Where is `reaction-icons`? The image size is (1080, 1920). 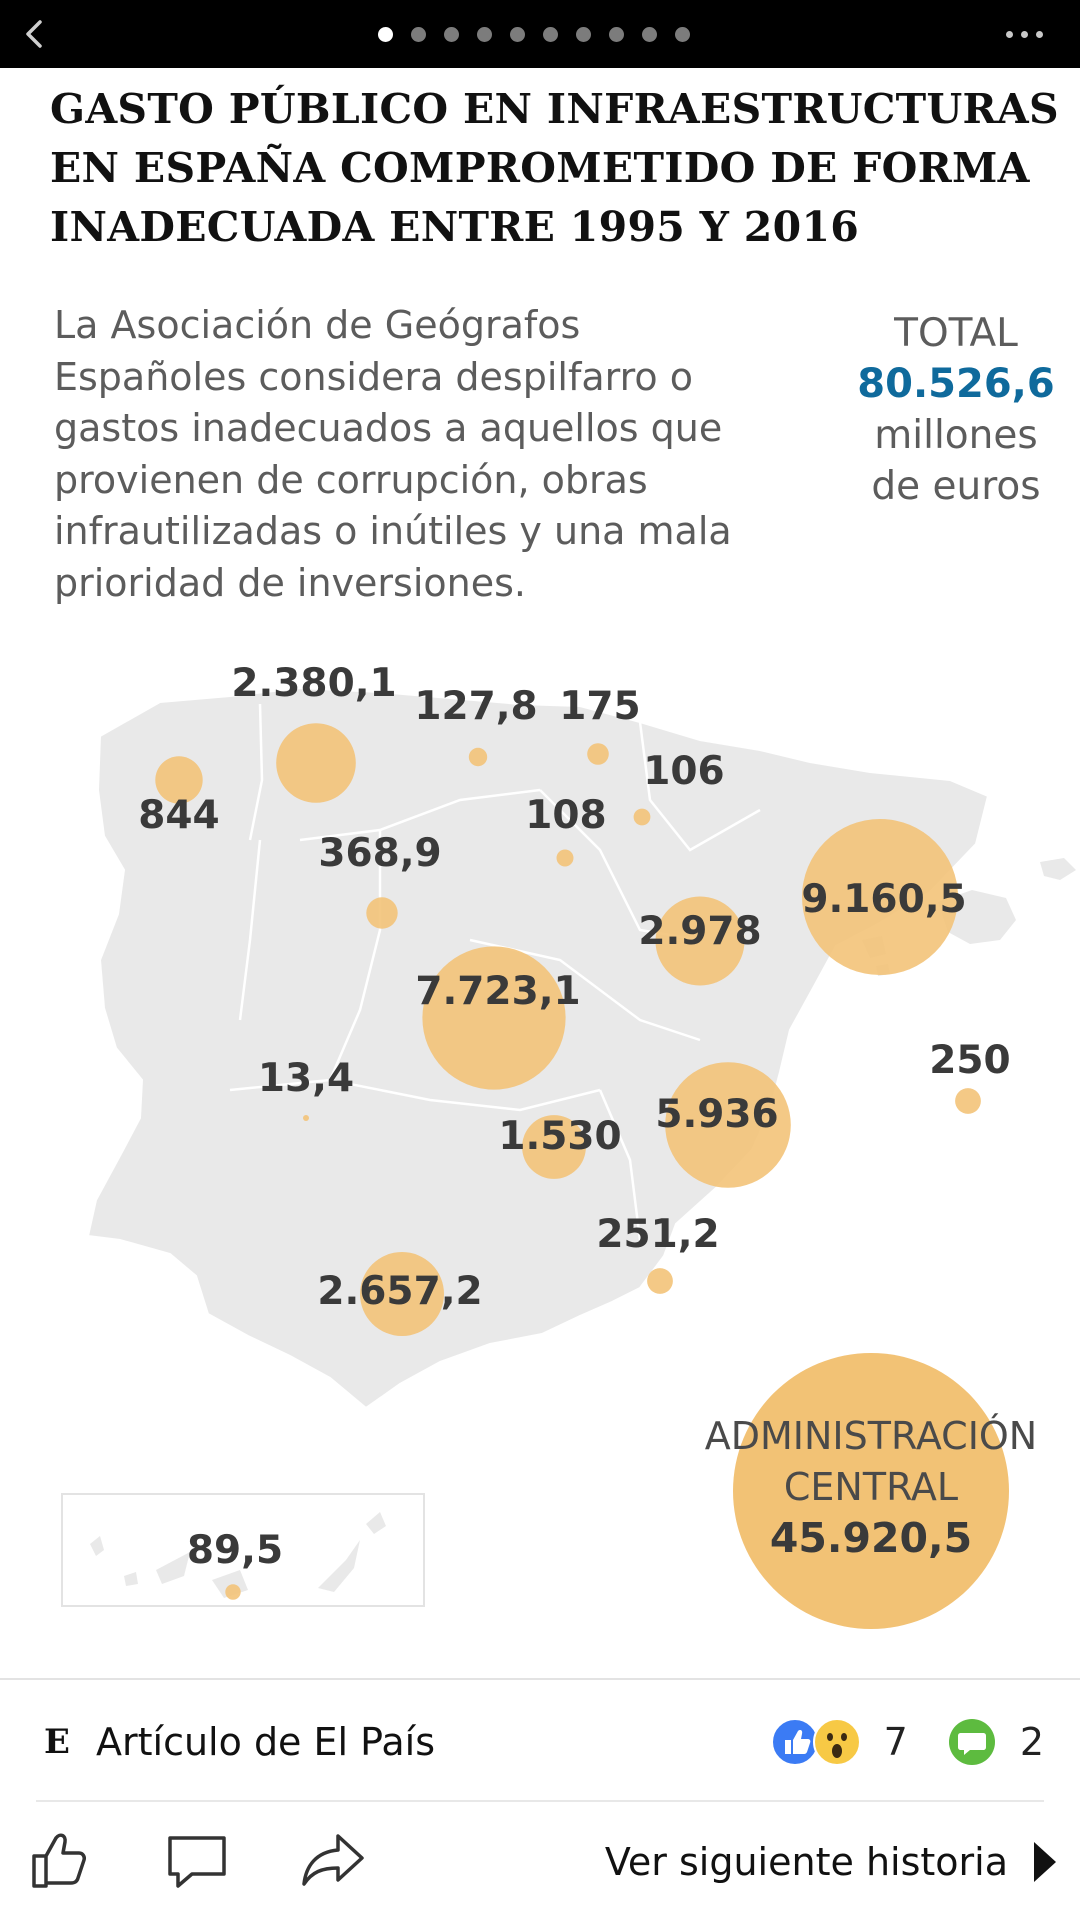 reaction-icons is located at coordinates (816, 1742).